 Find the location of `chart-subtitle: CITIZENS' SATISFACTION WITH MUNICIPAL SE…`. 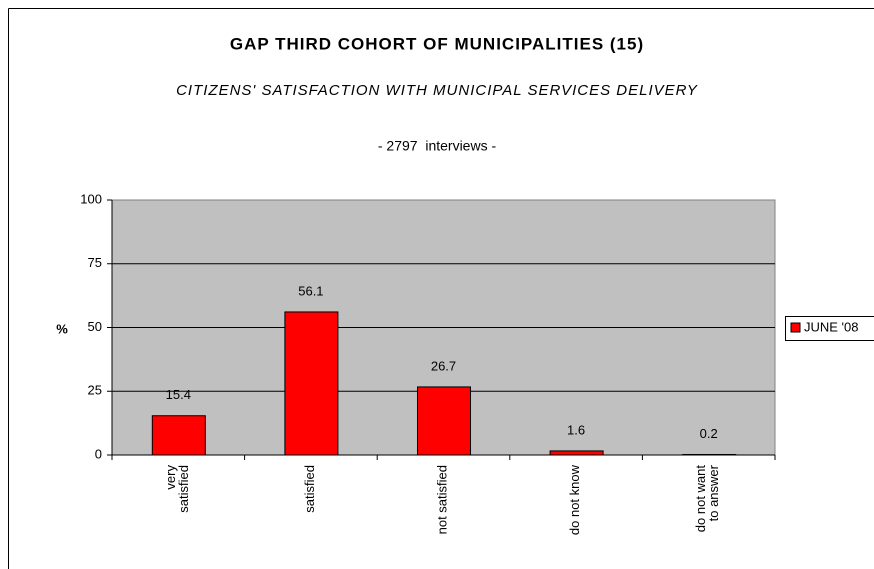

chart-subtitle: CITIZENS' SATISFACTION WITH MUNICIPAL SE… is located at coordinates (437, 90).